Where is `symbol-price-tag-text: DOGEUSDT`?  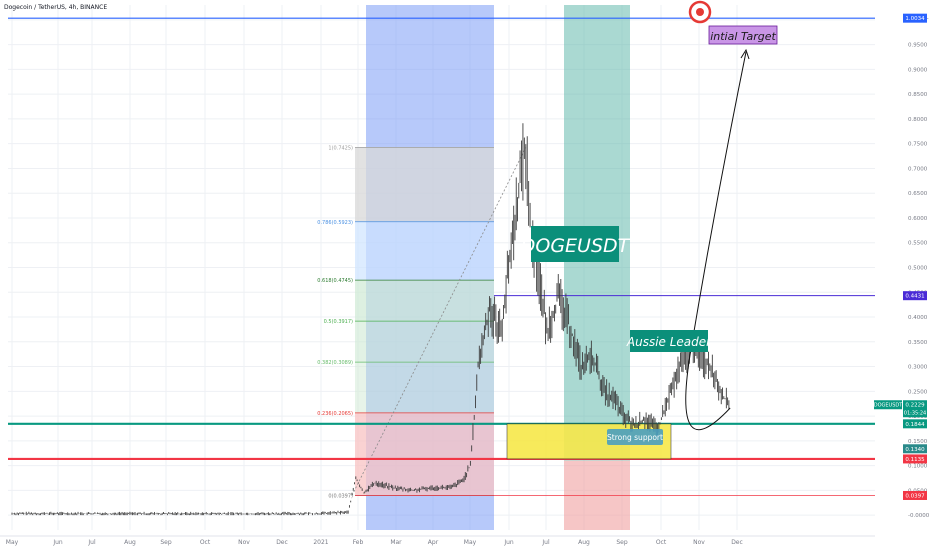
symbol-price-tag-text: DOGEUSDT is located at coordinates (889, 406).